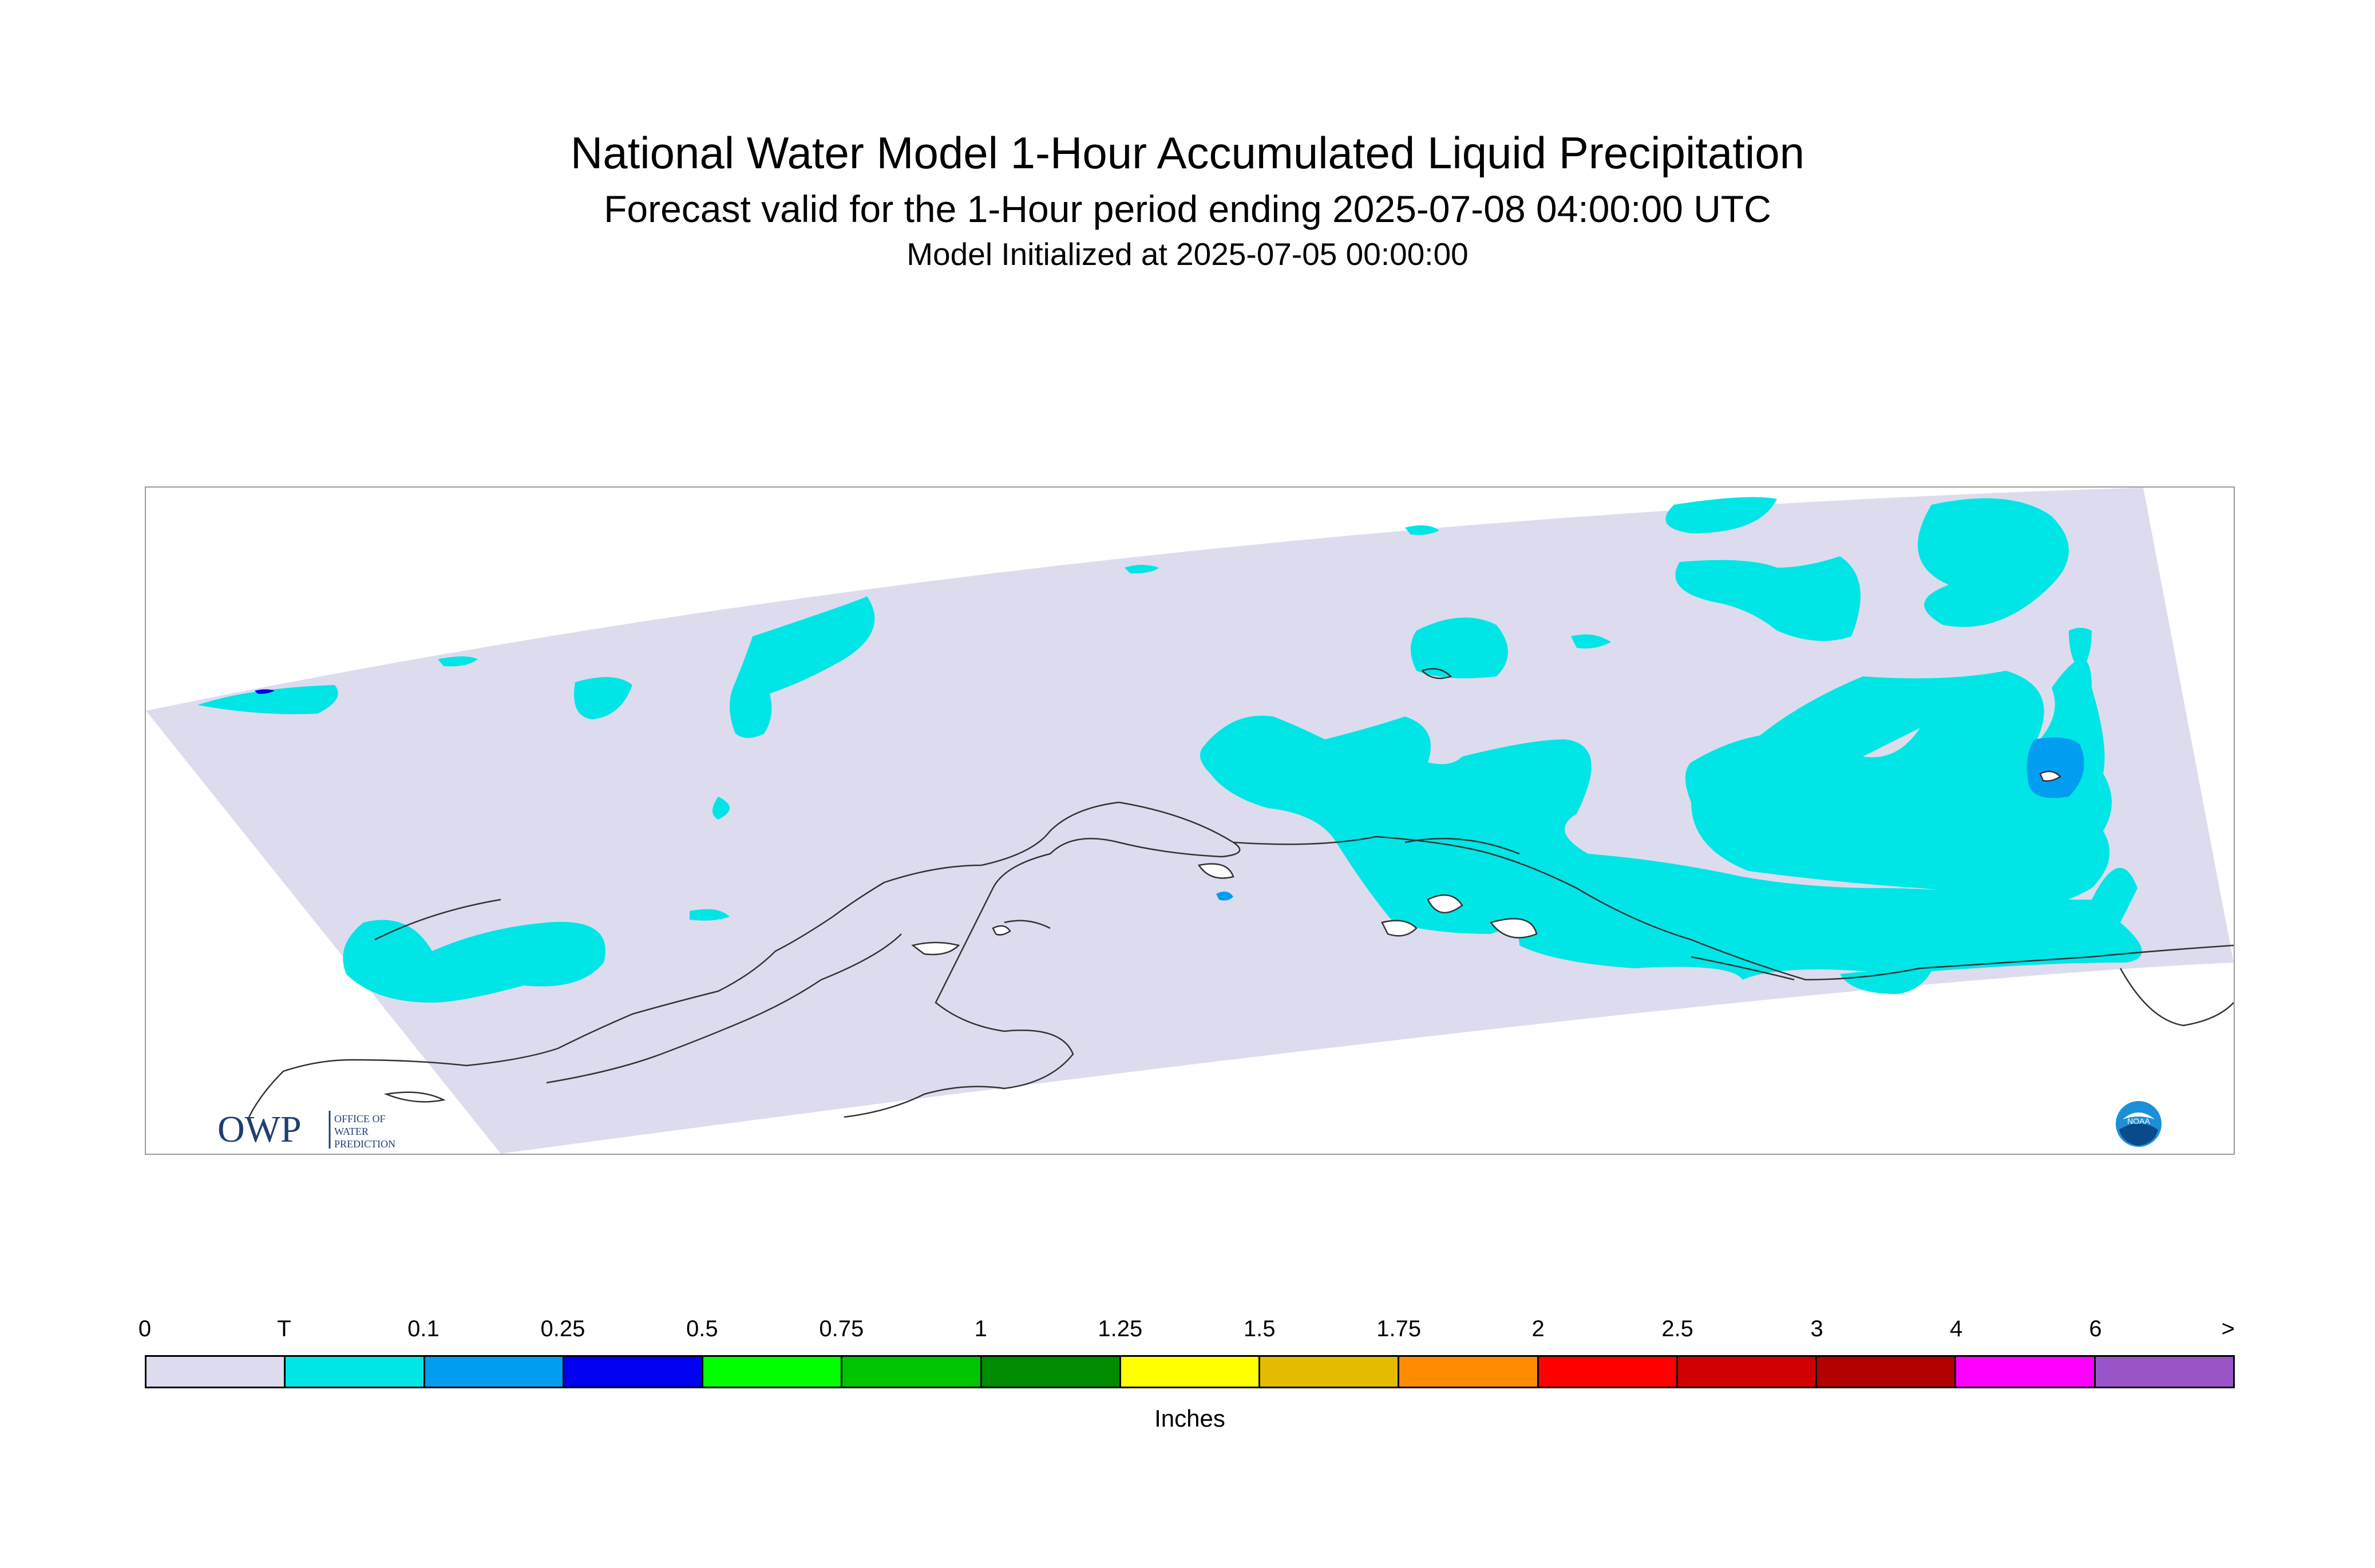 This screenshot has width=2375, height=1568. Describe the element at coordinates (145, 1328) in the screenshot. I see `legend-tick: 0` at that location.